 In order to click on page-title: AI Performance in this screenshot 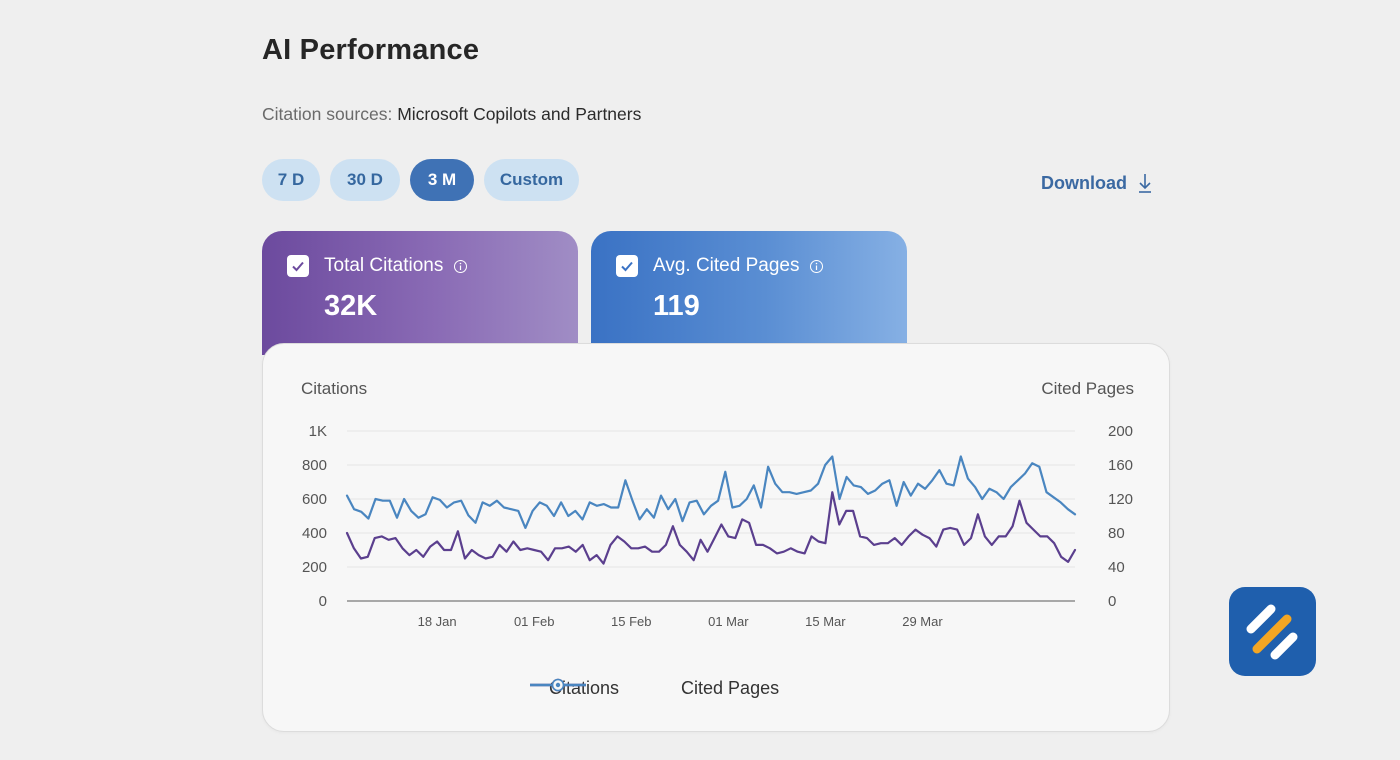, I will do `click(371, 50)`.